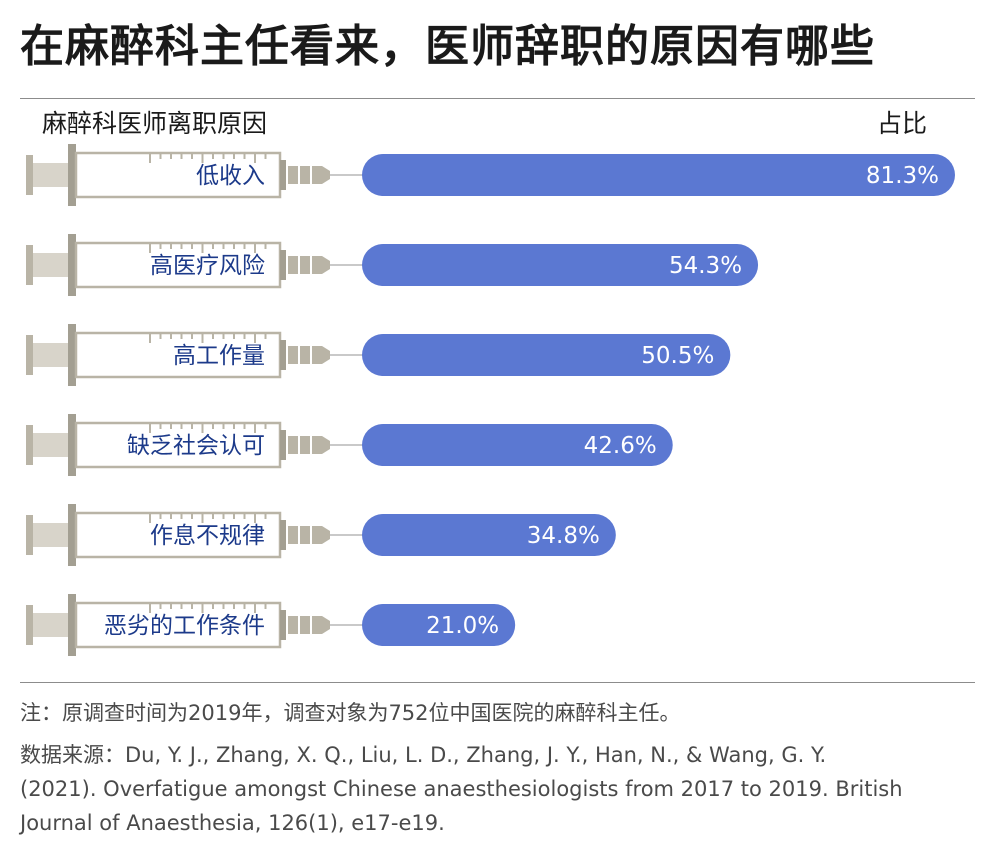 The image size is (1000, 850). I want to click on value-label: 34.8%, so click(563, 536).